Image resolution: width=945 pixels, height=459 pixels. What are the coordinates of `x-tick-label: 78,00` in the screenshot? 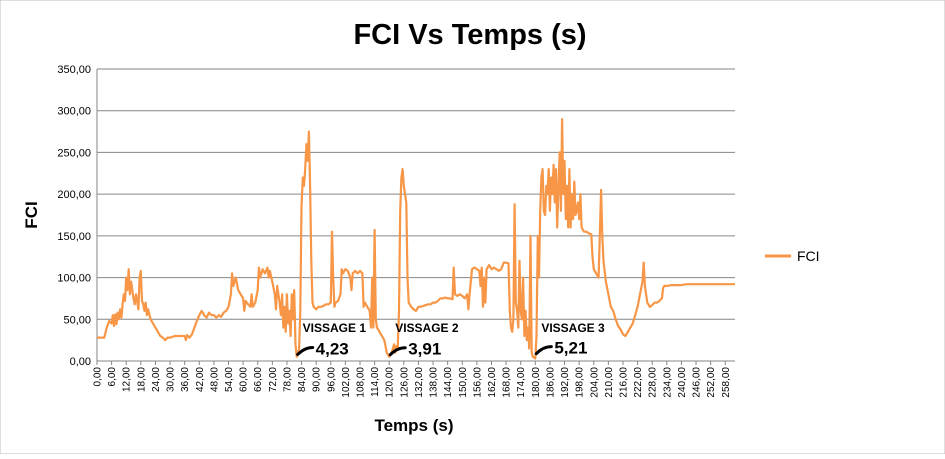 It's located at (287, 379).